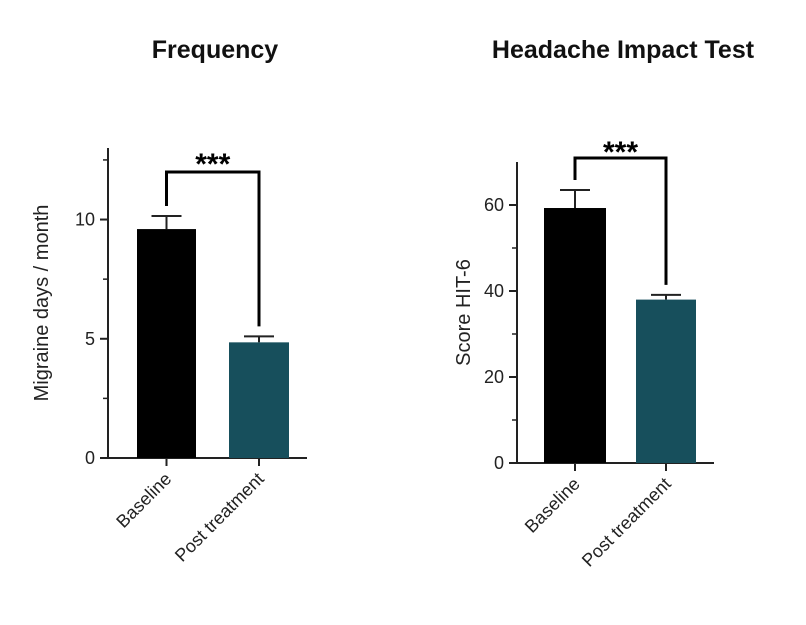 The height and width of the screenshot is (625, 806). What do you see at coordinates (494, 291) in the screenshot?
I see `y-tick-label: 40` at bounding box center [494, 291].